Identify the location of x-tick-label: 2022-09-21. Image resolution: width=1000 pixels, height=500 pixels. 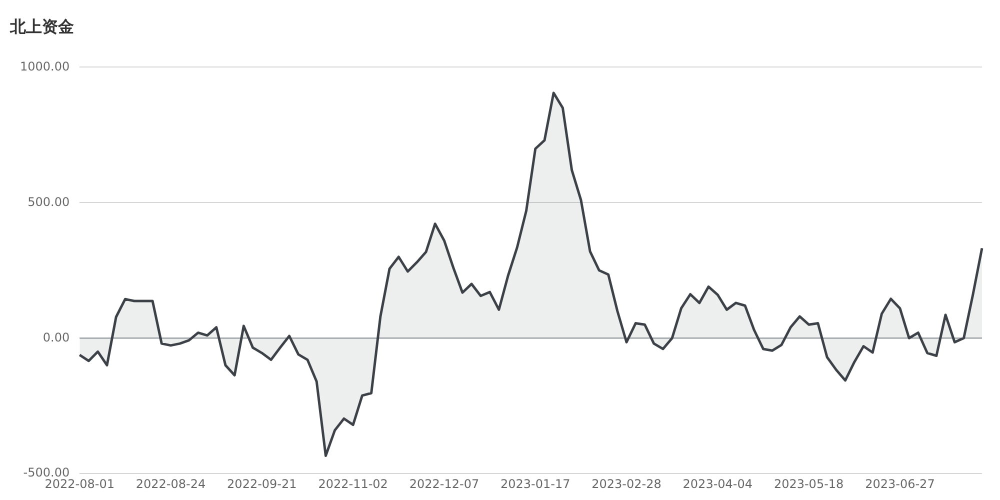
(262, 483).